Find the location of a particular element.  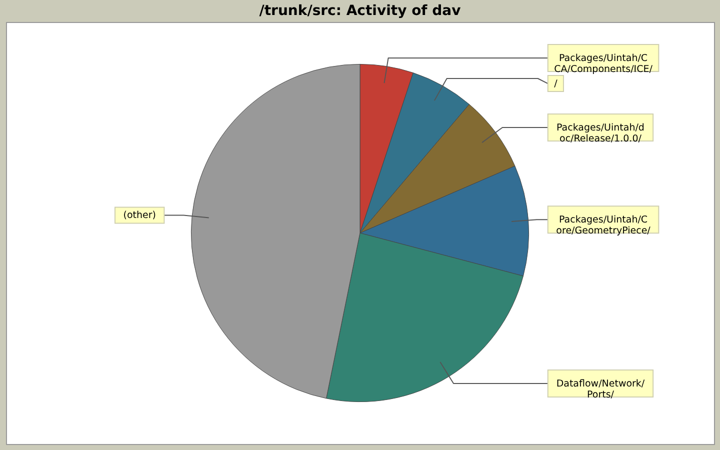

slice-label: Packages/Uintah/doc/Release/1.0.0/ is located at coordinates (600, 133).